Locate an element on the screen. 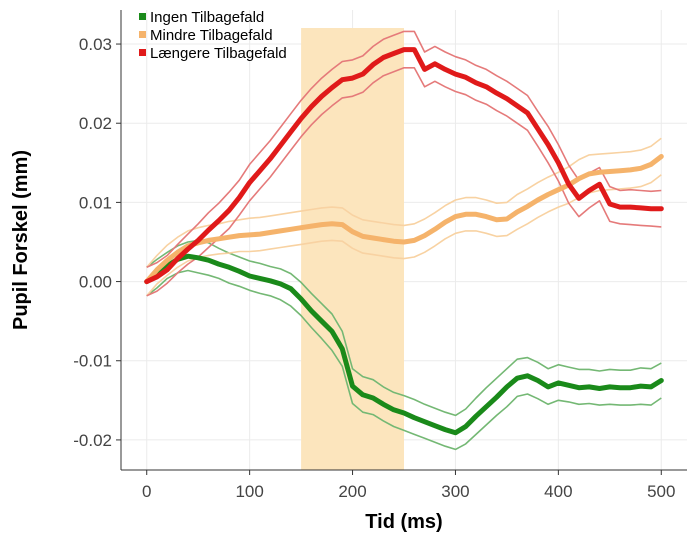 Image resolution: width=695 pixels, height=541 pixels. x-axis-title: Tid (ms) is located at coordinates (403, 522).